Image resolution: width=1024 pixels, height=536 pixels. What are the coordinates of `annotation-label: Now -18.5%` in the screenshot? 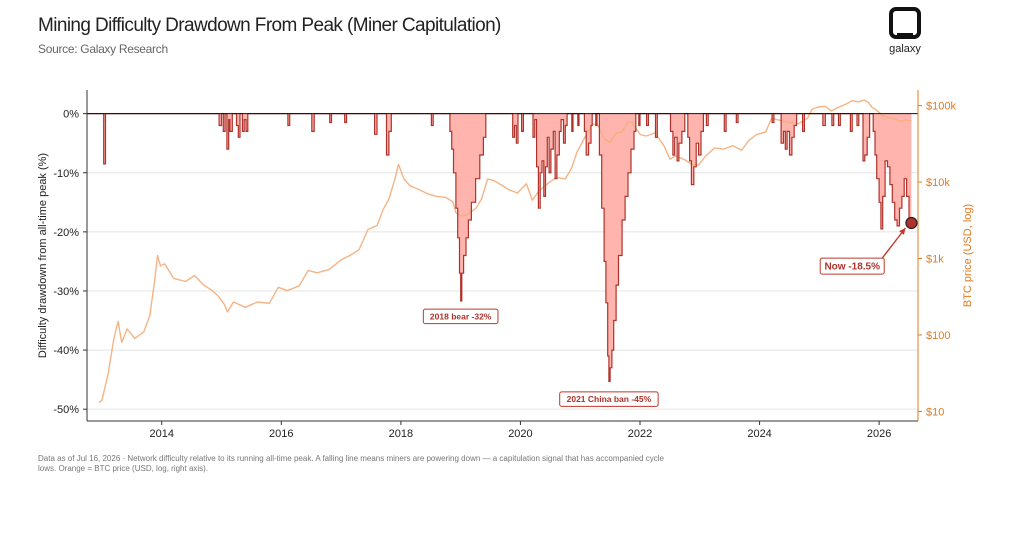 It's located at (852, 267).